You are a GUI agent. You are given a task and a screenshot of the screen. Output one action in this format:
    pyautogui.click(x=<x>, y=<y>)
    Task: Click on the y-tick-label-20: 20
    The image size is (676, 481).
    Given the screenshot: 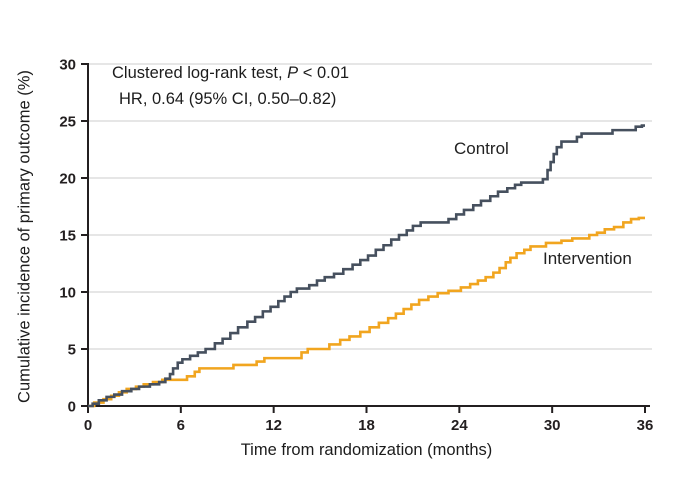 What is the action you would take?
    pyautogui.click(x=67, y=179)
    